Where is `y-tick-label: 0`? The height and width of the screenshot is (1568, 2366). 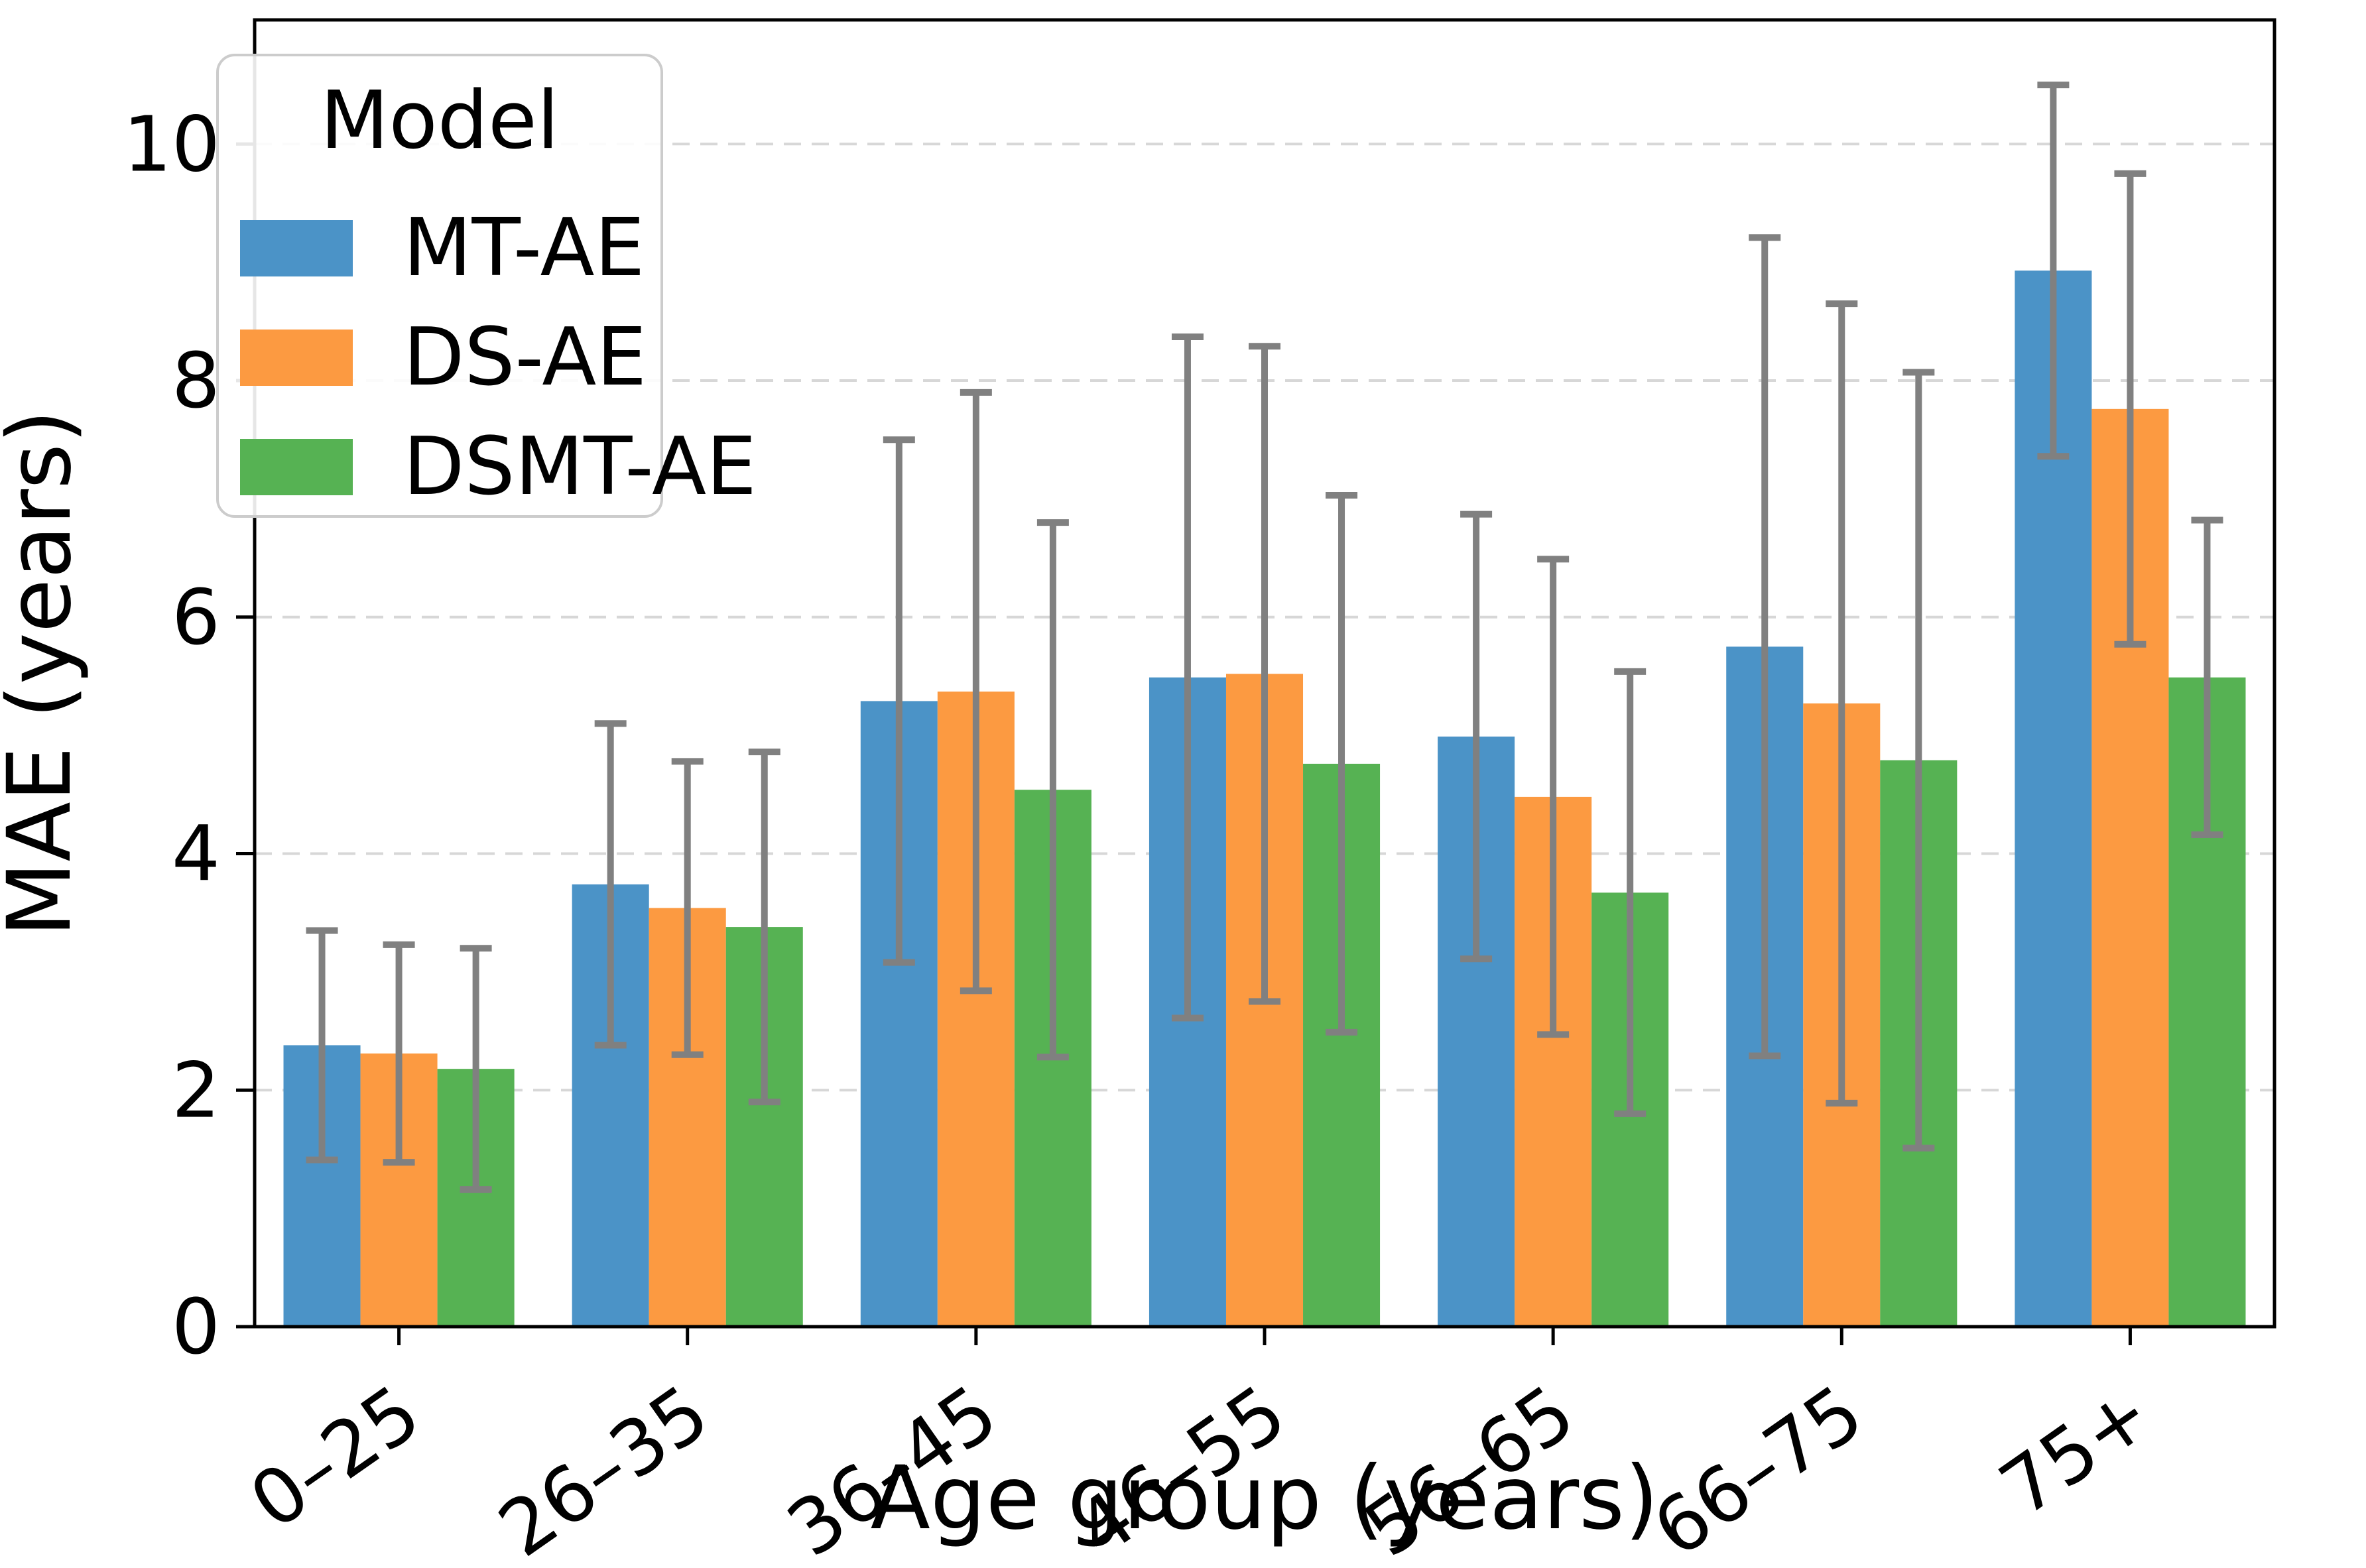
y-tick-label: 0 is located at coordinates (196, 1327).